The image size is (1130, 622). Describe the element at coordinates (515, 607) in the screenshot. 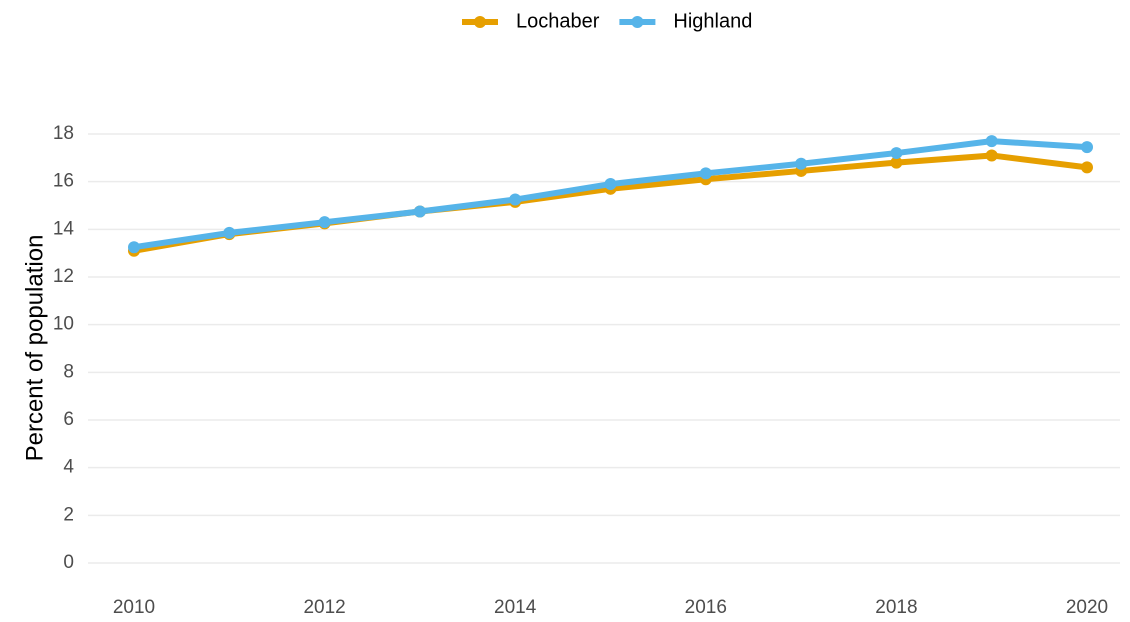

I see `x-tick-label: 2014` at that location.